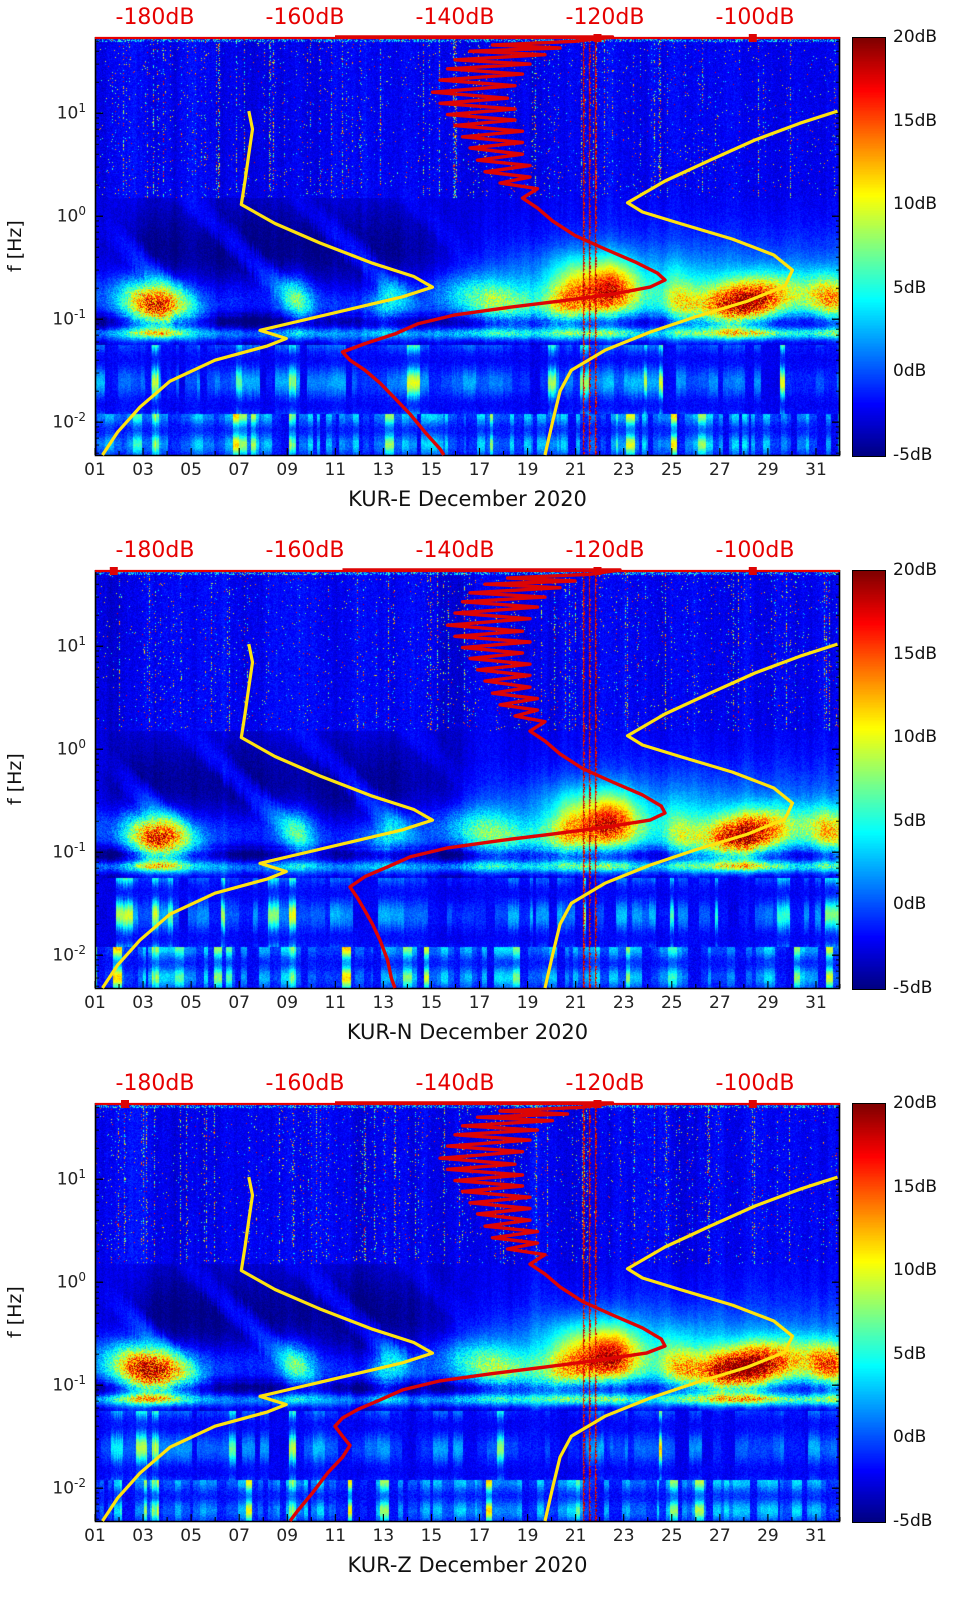 The width and height of the screenshot is (962, 1599). I want to click on x-tick-label: 17, so click(479, 1536).